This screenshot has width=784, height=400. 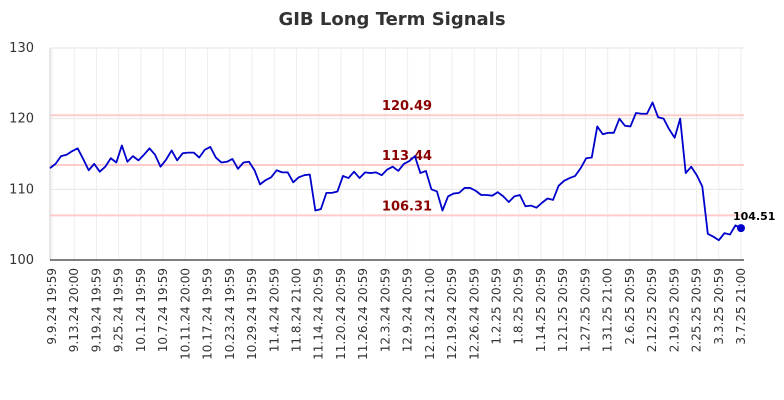 What do you see at coordinates (21, 154) in the screenshot?
I see `y-axis-tick-labels: 100 110 120 130` at bounding box center [21, 154].